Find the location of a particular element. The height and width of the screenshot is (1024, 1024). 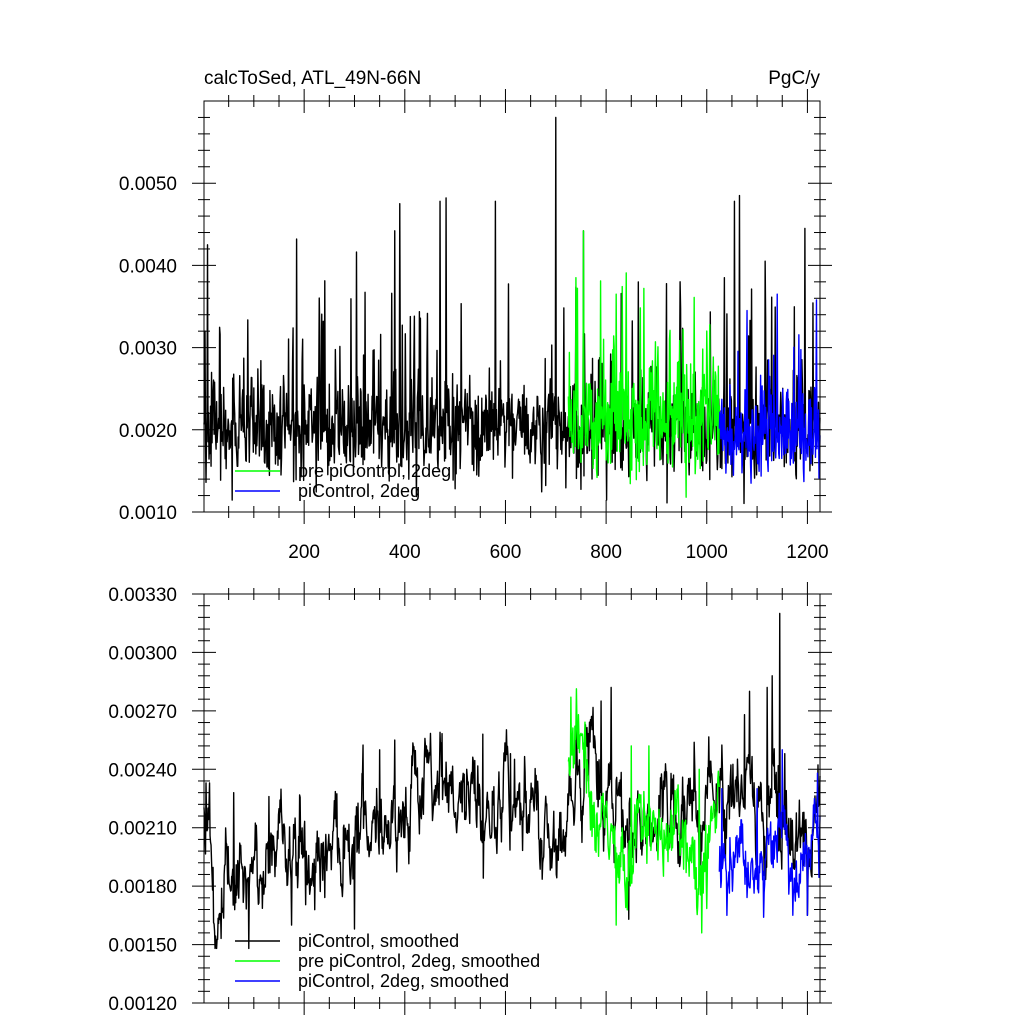

top-y-tick-labels: 0.0010 0.0020 0.0030 0.0040 0.0050 is located at coordinates (148, 349).